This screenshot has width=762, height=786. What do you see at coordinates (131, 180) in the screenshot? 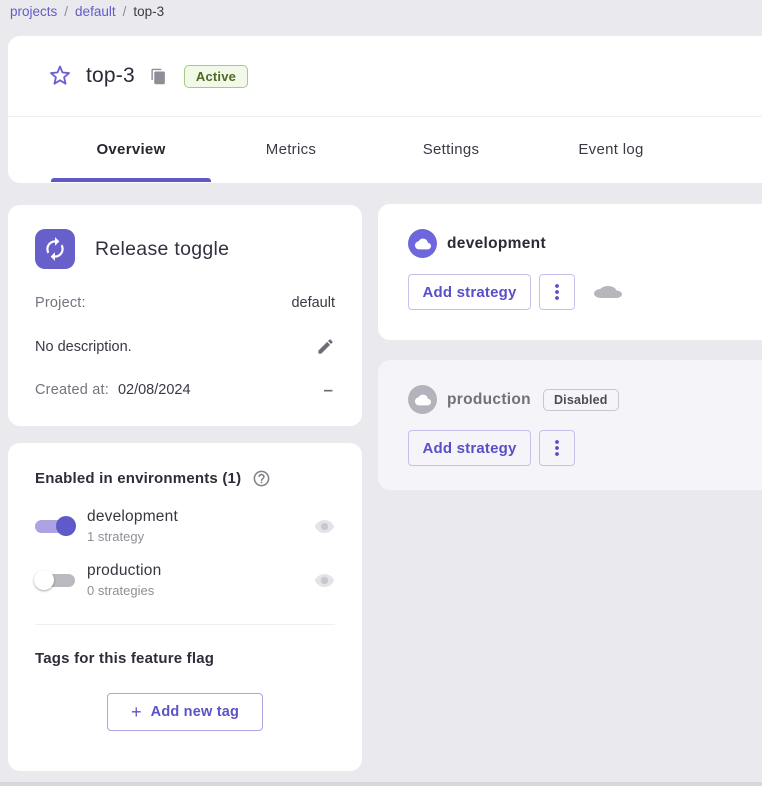
I see `active-tab-indicator` at bounding box center [131, 180].